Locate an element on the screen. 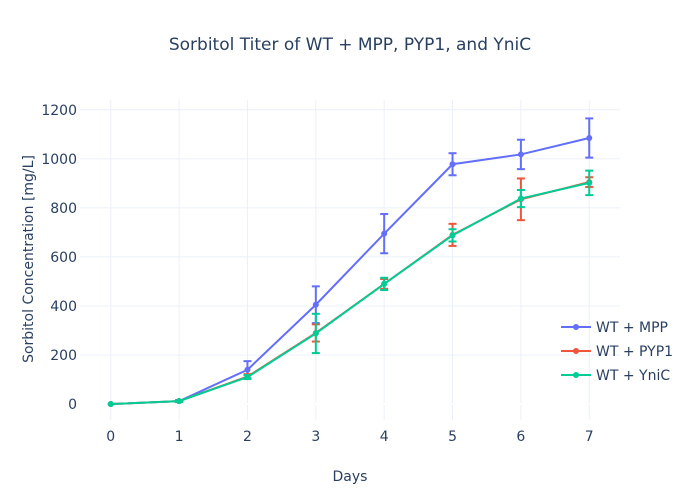 Image resolution: width=700 pixels, height=500 pixels. y-axis-title: Sorbitol Concentration [mg/L] is located at coordinates (29, 259).